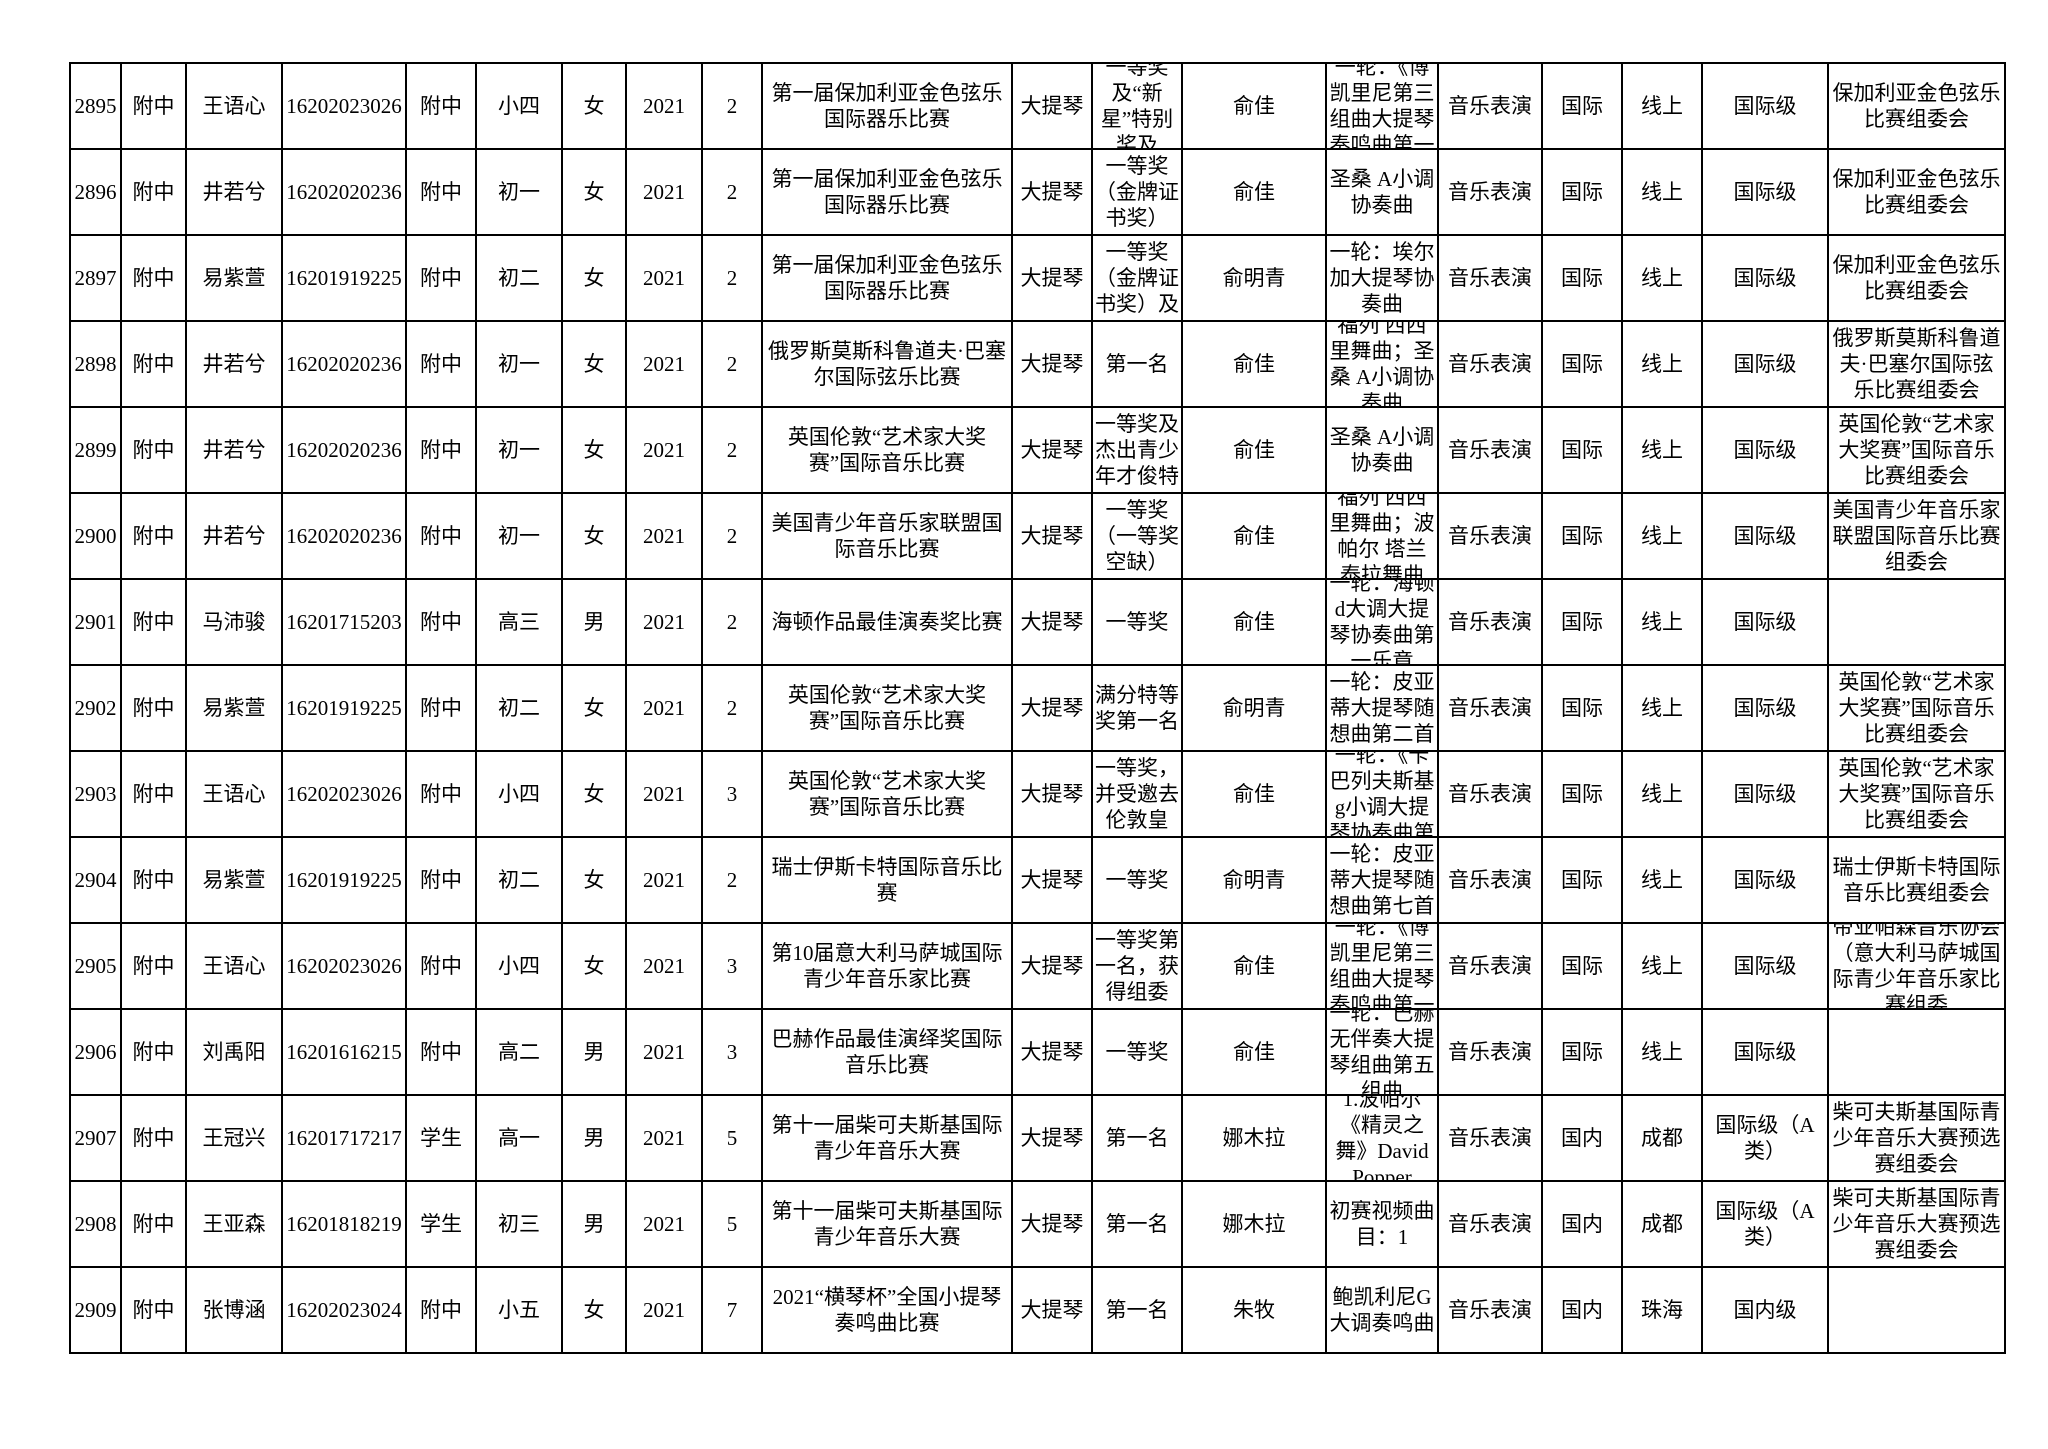 This screenshot has width=2048, height=1449. What do you see at coordinates (1916, 364) in the screenshot?
I see `cell-text: 俄罗斯莫斯科鲁道夫·巴塞尔国际弦乐比赛组委会` at bounding box center [1916, 364].